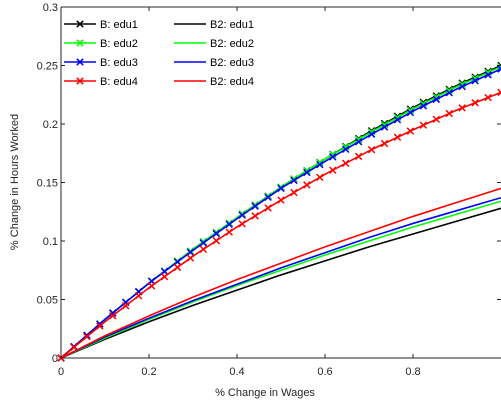 This screenshot has height=403, width=501. I want to click on x-tick-label: 0.4, so click(236, 372).